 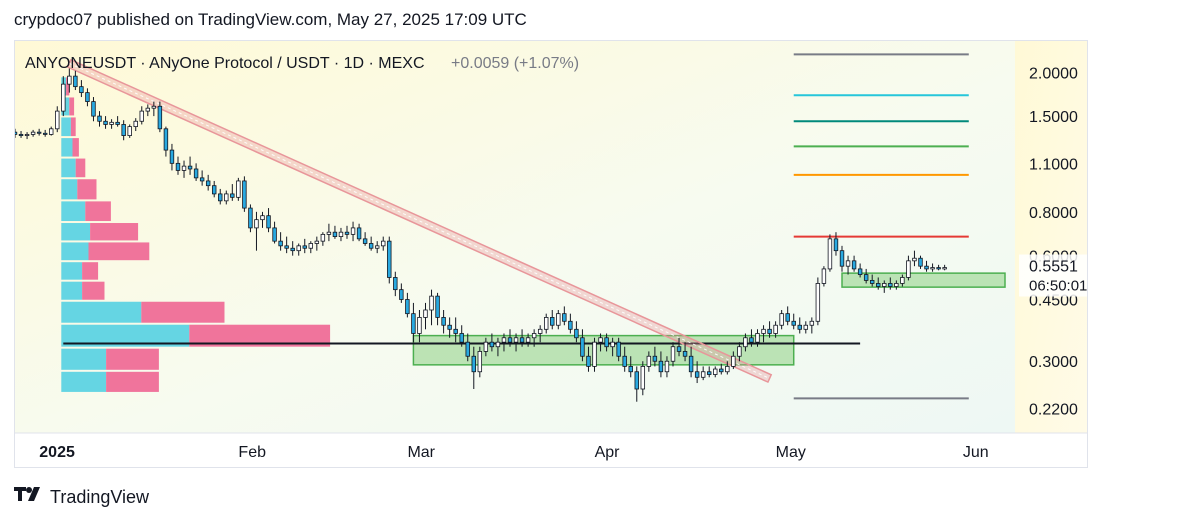 What do you see at coordinates (1053, 164) in the screenshot?
I see `y-tick-label: 1.1000` at bounding box center [1053, 164].